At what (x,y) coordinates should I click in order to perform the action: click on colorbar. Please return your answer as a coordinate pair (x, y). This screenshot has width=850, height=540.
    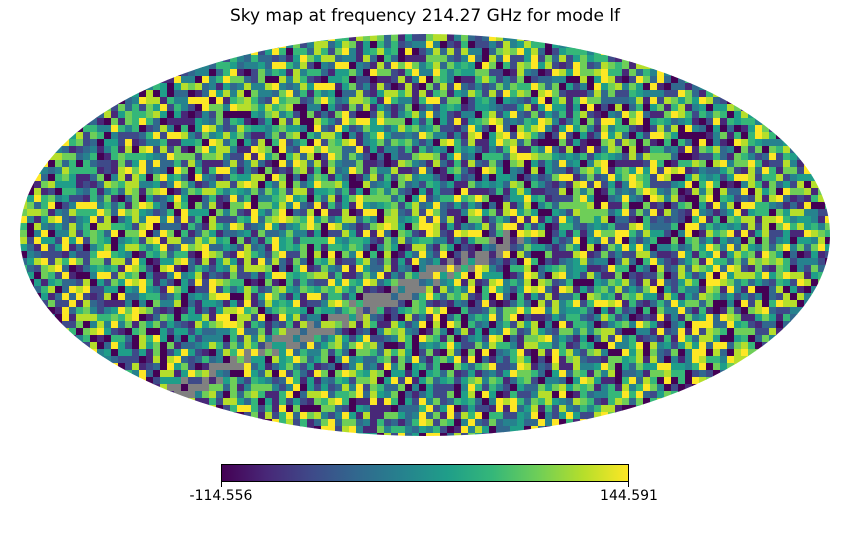
    Looking at the image, I should click on (425, 475).